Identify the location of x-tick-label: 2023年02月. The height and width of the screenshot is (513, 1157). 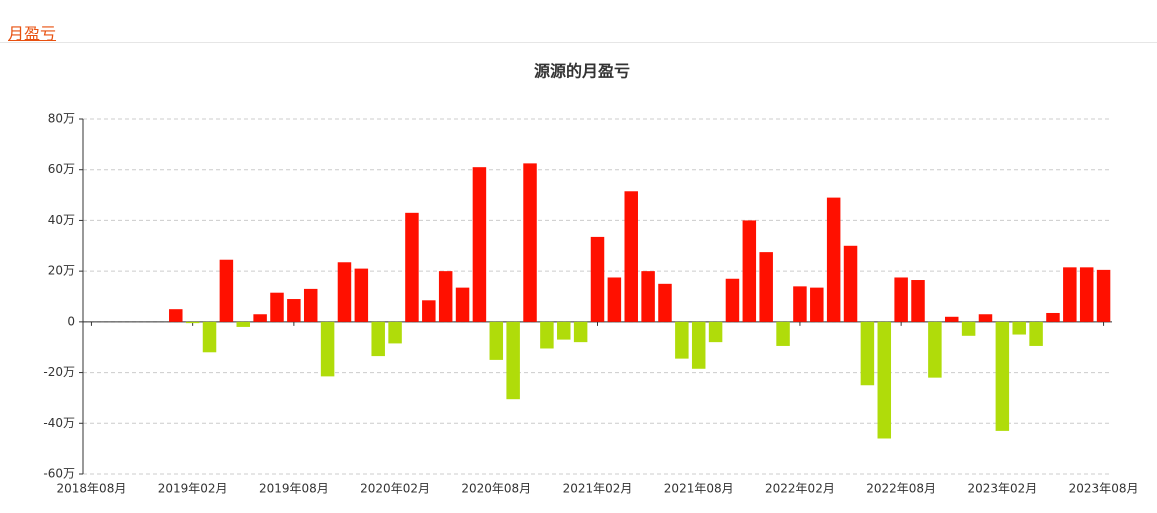
(1002, 489).